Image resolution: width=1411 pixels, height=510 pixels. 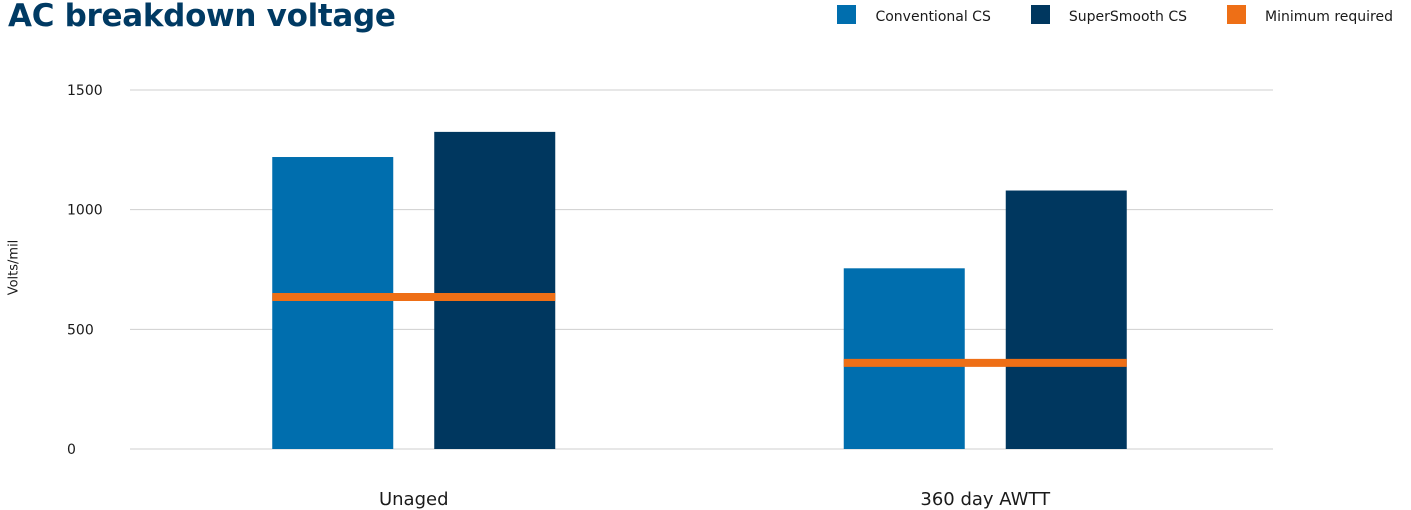 I want to click on y-tick-label-1500: 1500, so click(x=85, y=91).